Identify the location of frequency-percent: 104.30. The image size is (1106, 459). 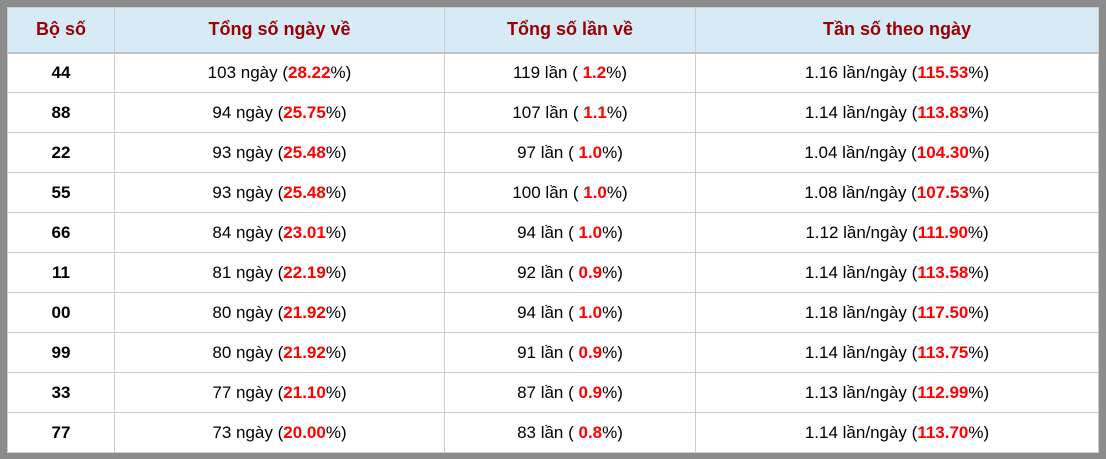
(942, 152).